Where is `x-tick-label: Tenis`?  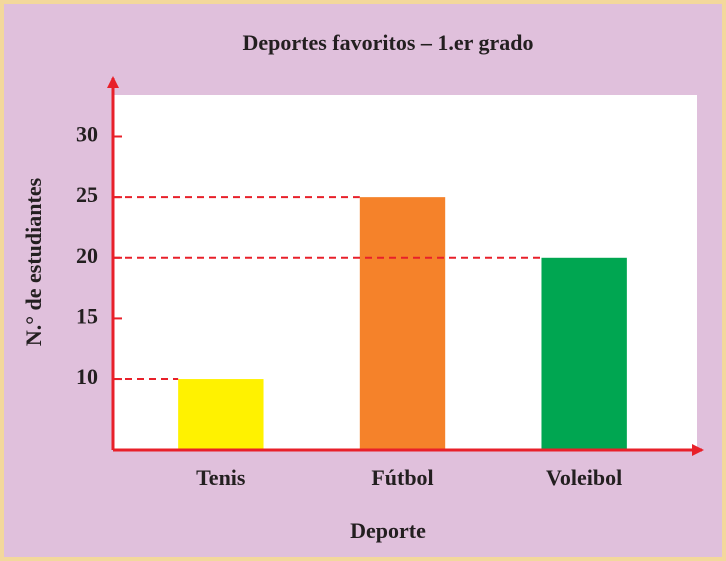
x-tick-label: Tenis is located at coordinates (221, 477).